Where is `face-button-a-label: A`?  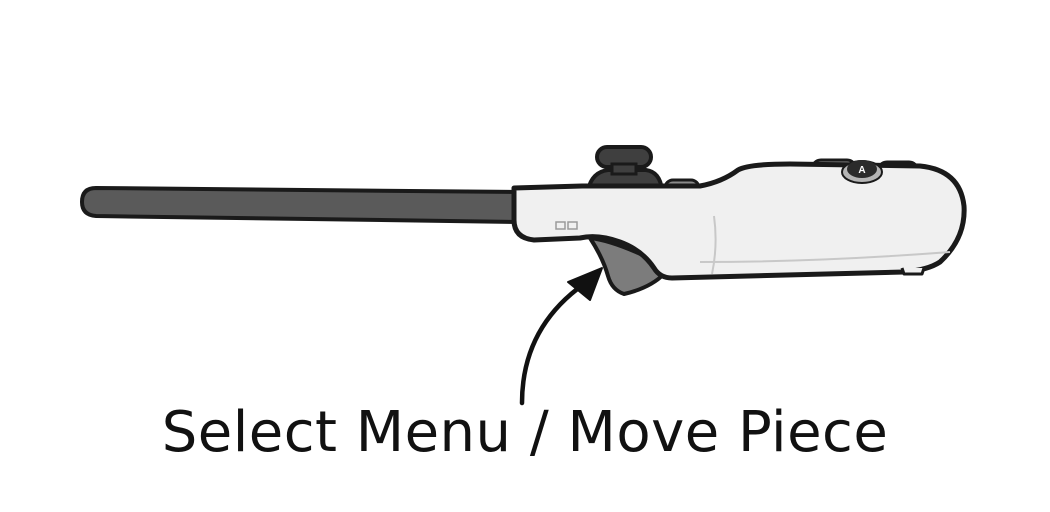 face-button-a-label: A is located at coordinates (861, 170).